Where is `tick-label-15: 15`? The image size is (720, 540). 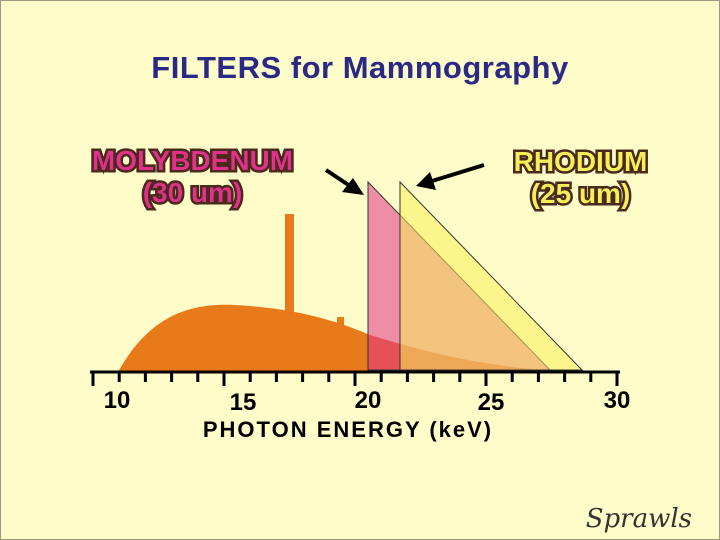 tick-label-15: 15 is located at coordinates (243, 402).